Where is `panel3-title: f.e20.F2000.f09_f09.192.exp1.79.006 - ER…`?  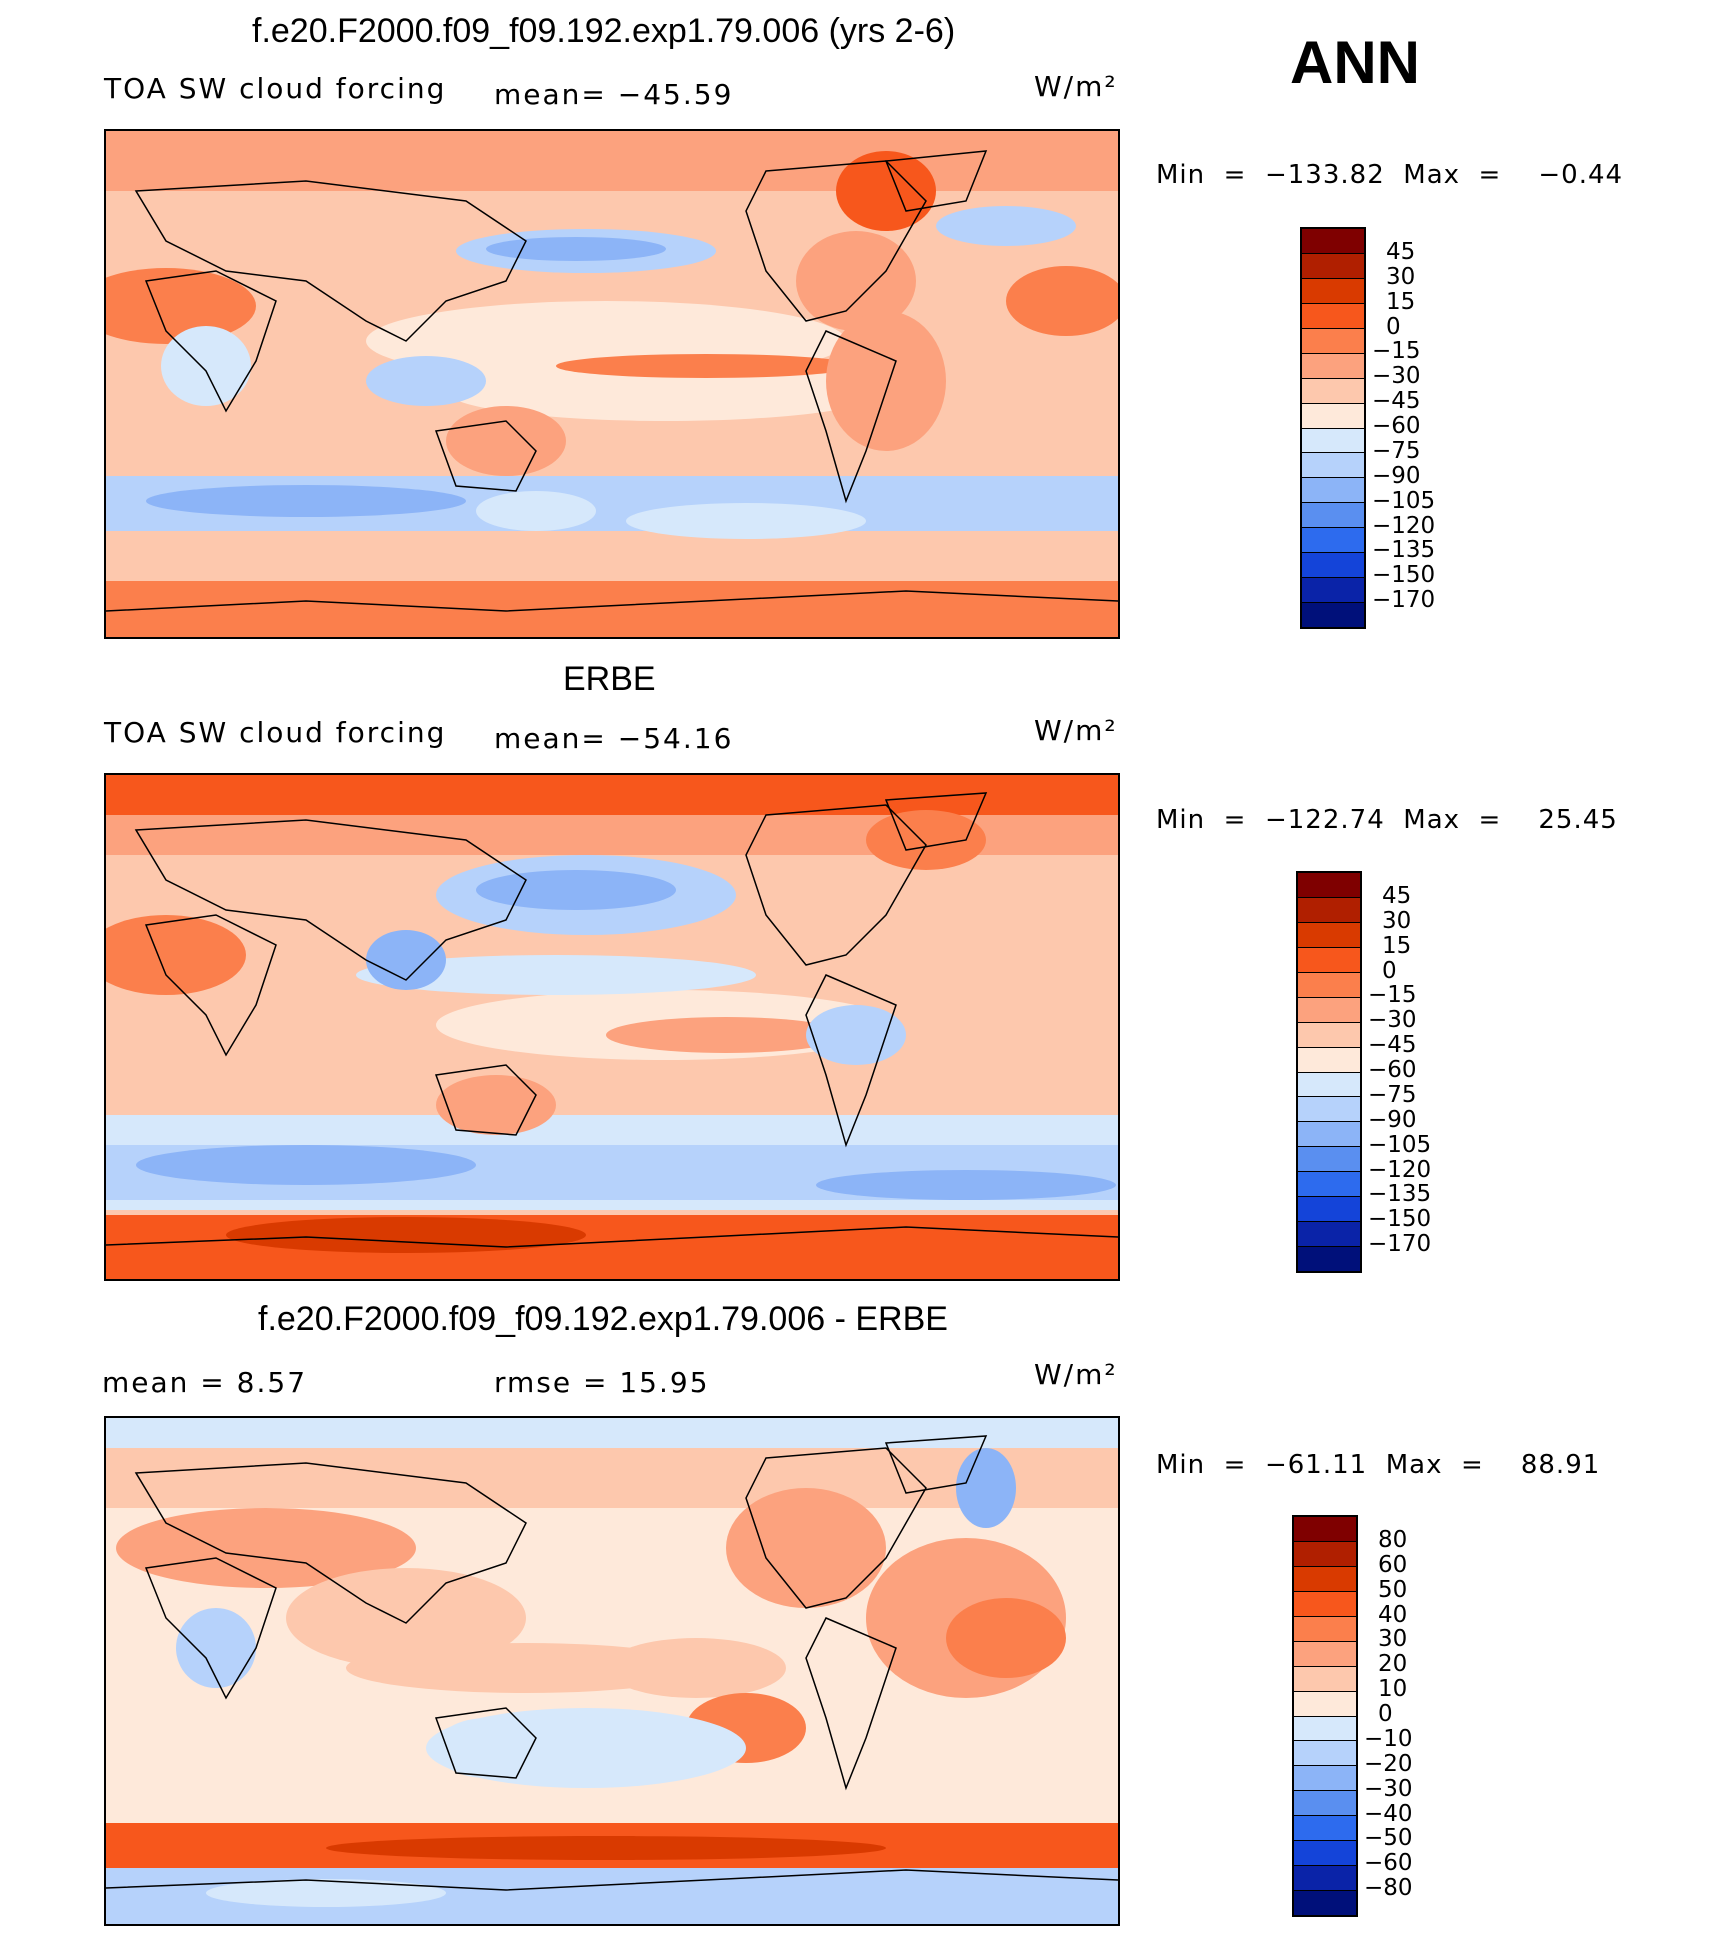
panel3-title: f.e20.F2000.f09_f09.192.exp1.79.006 - ER… is located at coordinates (603, 1319).